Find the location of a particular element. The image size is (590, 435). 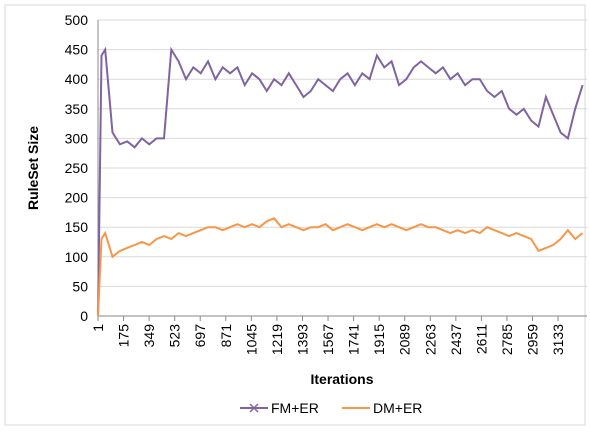

x-tick-label: 2785 is located at coordinates (507, 339).